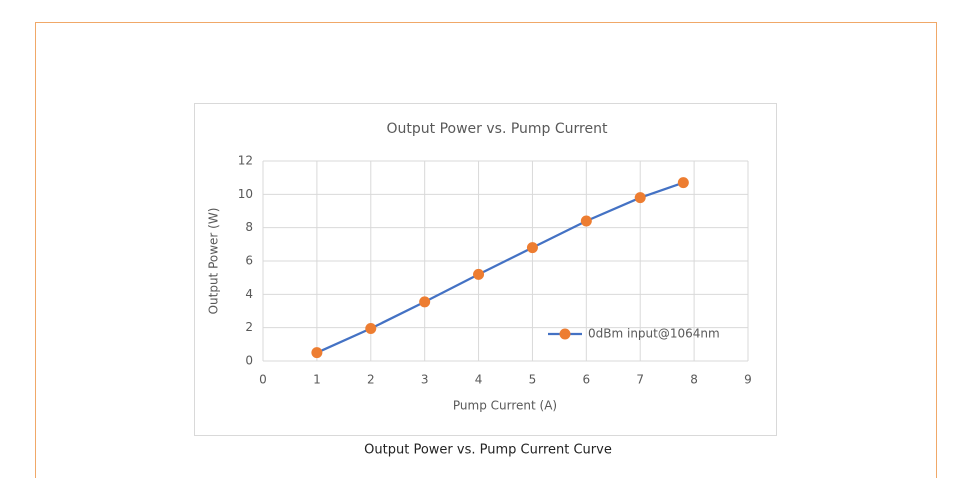 This screenshot has height=478, width=962. I want to click on x-tick-label: 3, so click(425, 380).